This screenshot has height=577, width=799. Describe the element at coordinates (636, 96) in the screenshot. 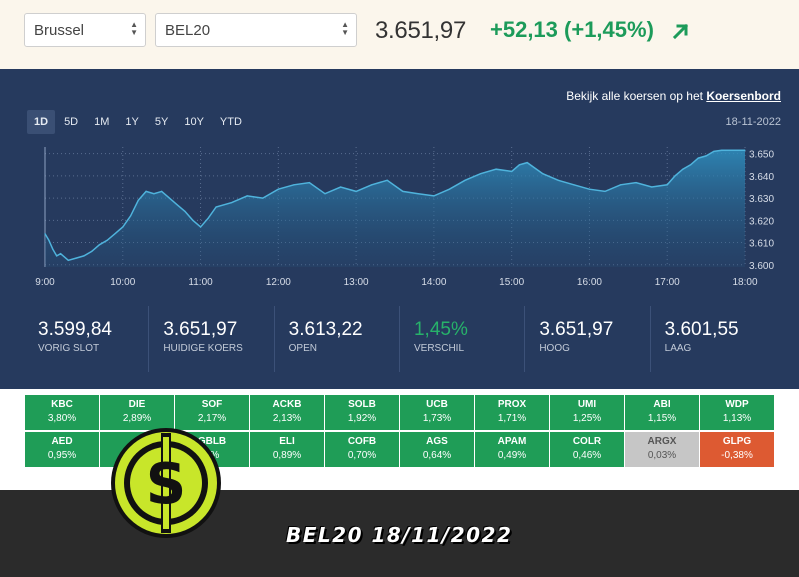

I see `koersenbord-prefix: Bekijk alle koersen op het` at that location.